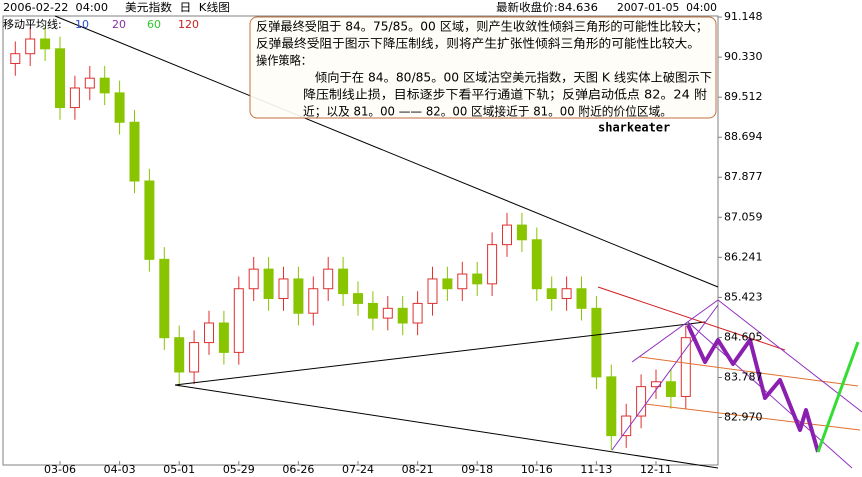  I want to click on legend-title: 移动平均线:, so click(32, 24).